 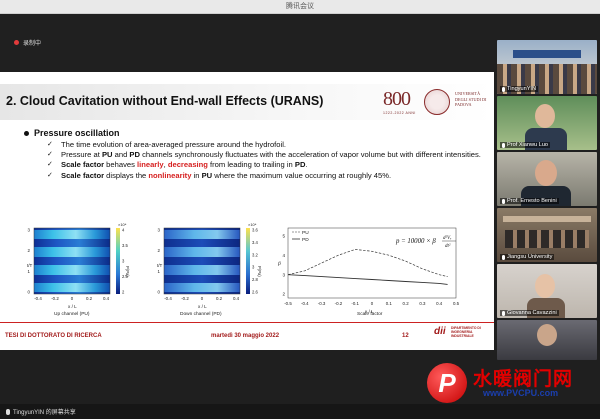 I want to click on chart-frame, so click(x=372, y=263).